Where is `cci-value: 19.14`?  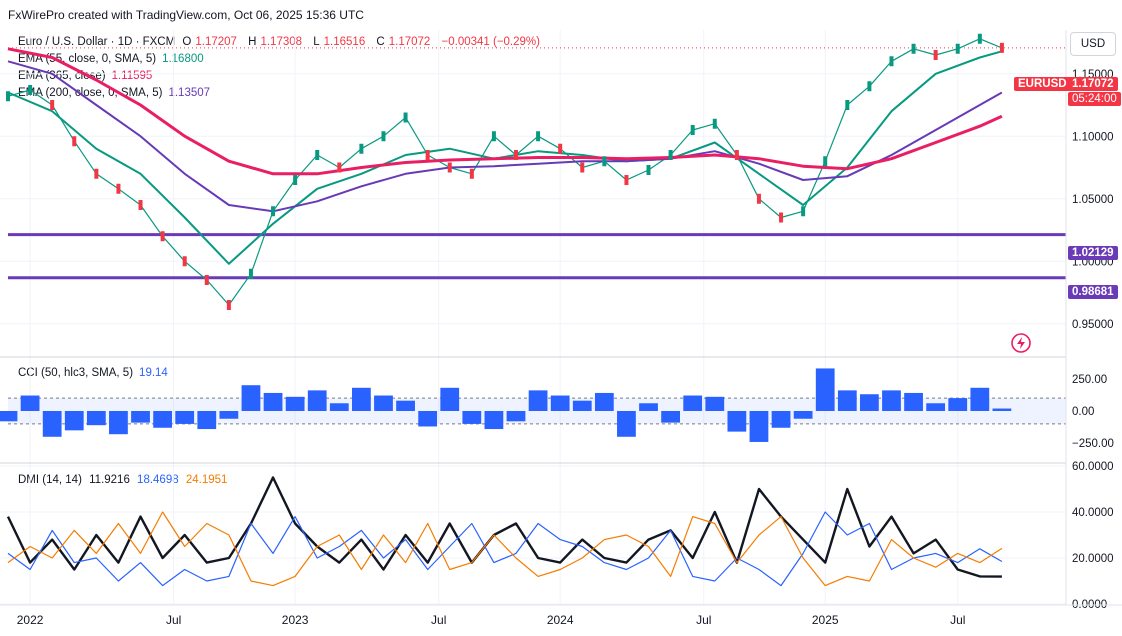 cci-value: 19.14 is located at coordinates (153, 373).